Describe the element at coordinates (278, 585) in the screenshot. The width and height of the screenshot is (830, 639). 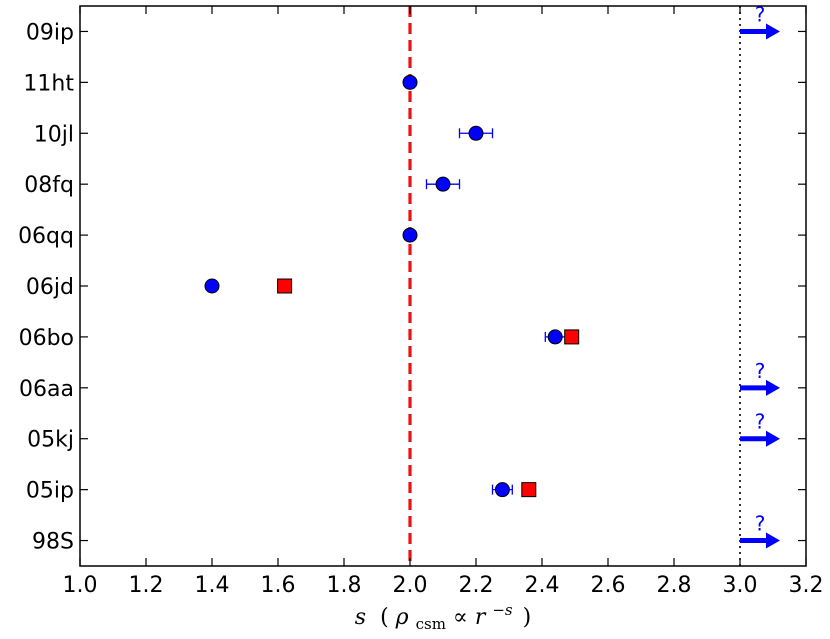
I see `x-tick-label: 1.6` at that location.